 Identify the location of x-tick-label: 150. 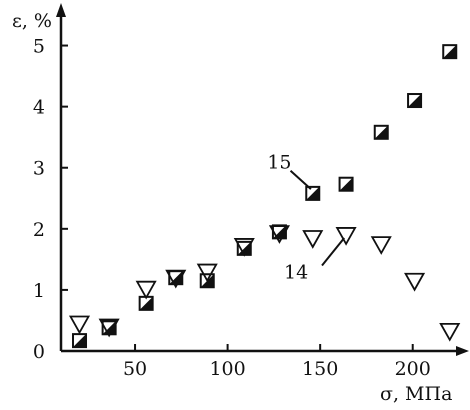
(320, 369).